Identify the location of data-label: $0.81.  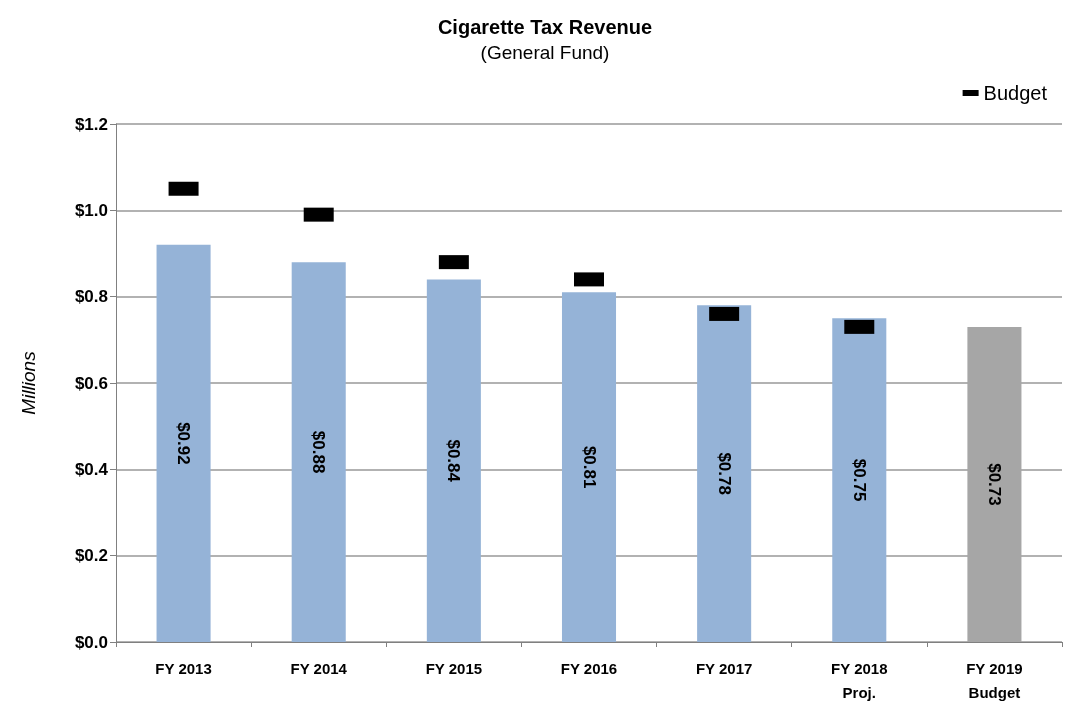
(589, 467).